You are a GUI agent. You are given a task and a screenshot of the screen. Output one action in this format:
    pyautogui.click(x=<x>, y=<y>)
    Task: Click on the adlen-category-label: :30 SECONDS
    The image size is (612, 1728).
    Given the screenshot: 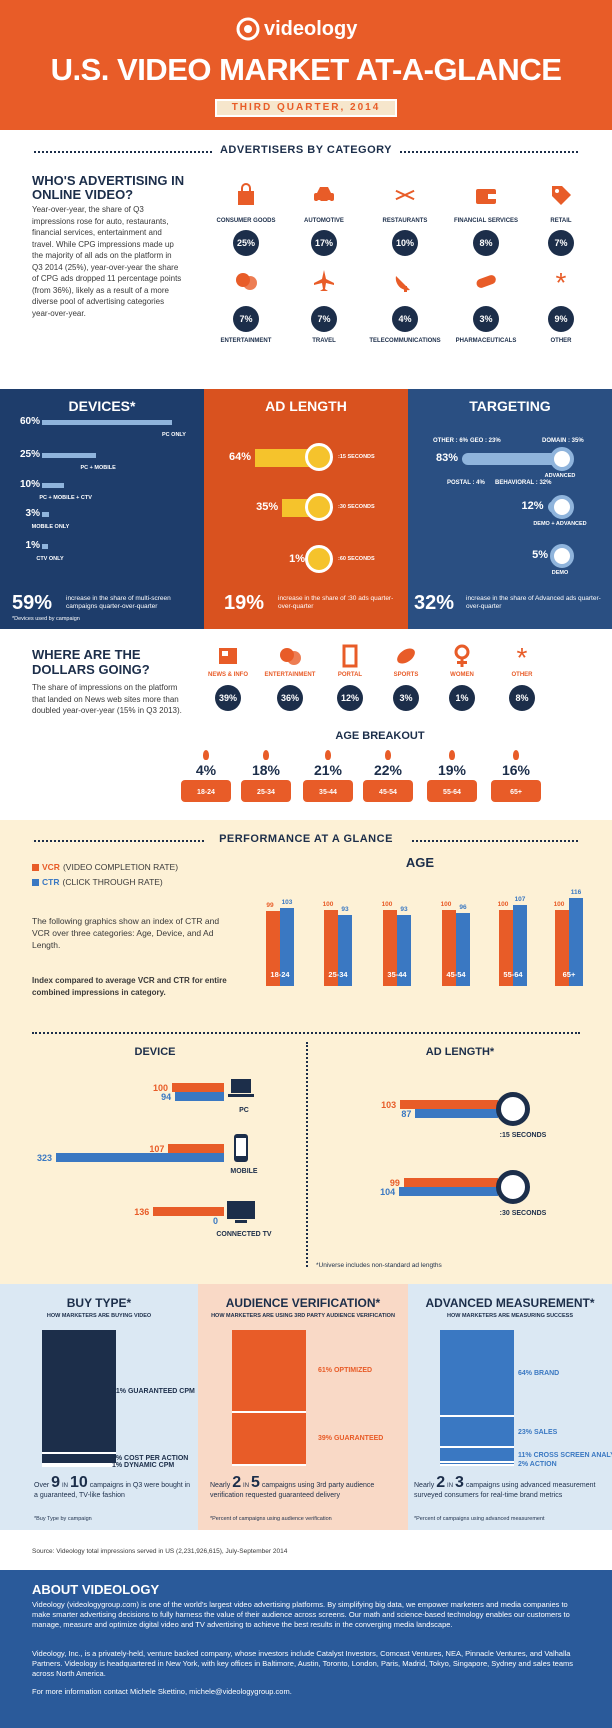 What is the action you would take?
    pyautogui.click(x=523, y=1213)
    